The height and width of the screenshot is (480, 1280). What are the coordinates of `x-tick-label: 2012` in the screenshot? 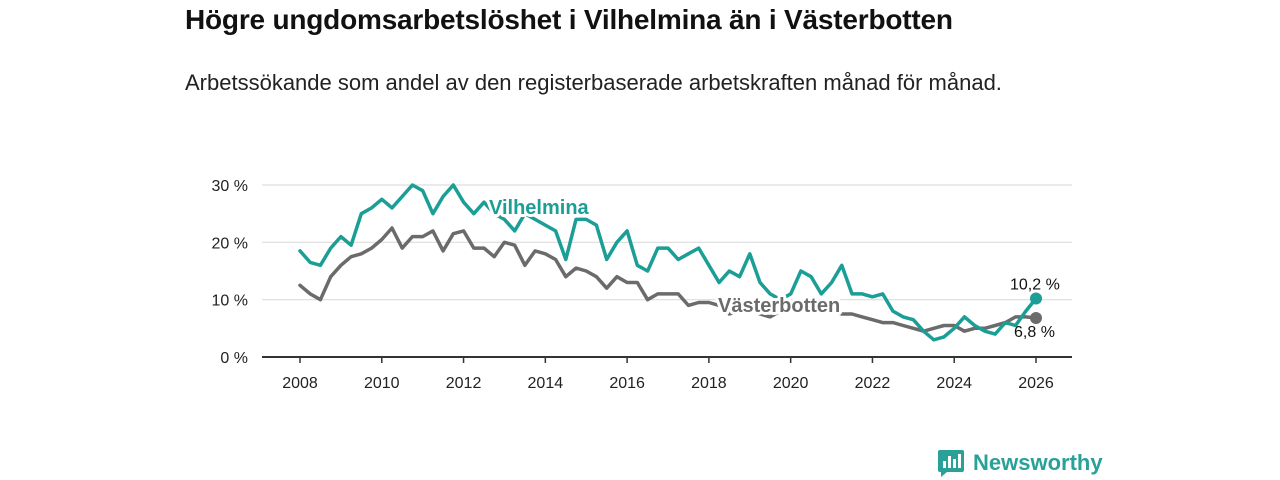 It's located at (464, 383).